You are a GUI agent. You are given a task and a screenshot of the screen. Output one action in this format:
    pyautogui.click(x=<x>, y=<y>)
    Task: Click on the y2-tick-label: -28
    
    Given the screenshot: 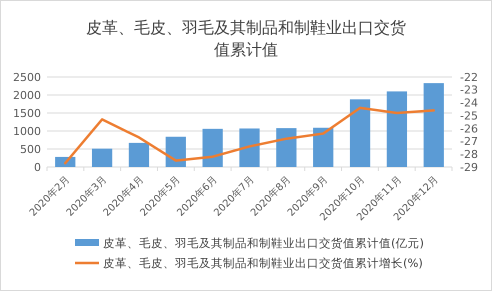 What is the action you would take?
    pyautogui.click(x=469, y=154)
    